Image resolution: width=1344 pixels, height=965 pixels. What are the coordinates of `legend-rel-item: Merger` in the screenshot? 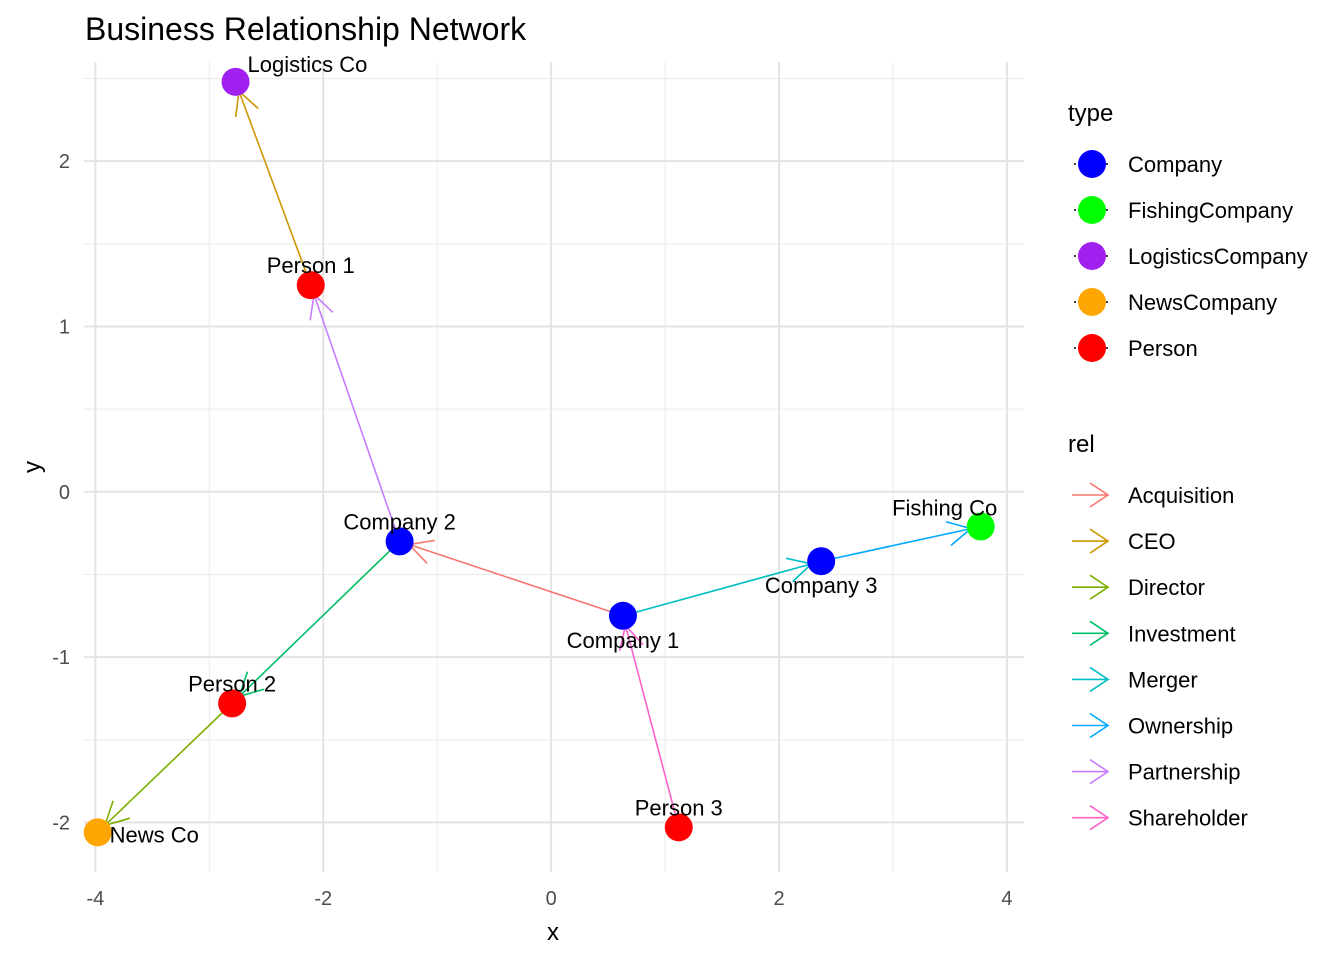 It's located at (1135, 679).